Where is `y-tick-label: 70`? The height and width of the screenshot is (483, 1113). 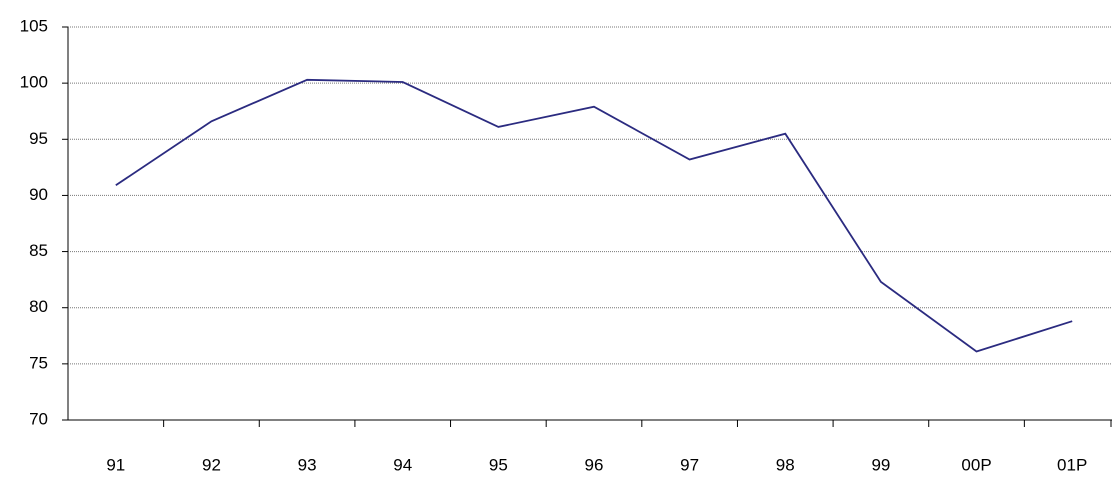 y-tick-label: 70 is located at coordinates (38, 418).